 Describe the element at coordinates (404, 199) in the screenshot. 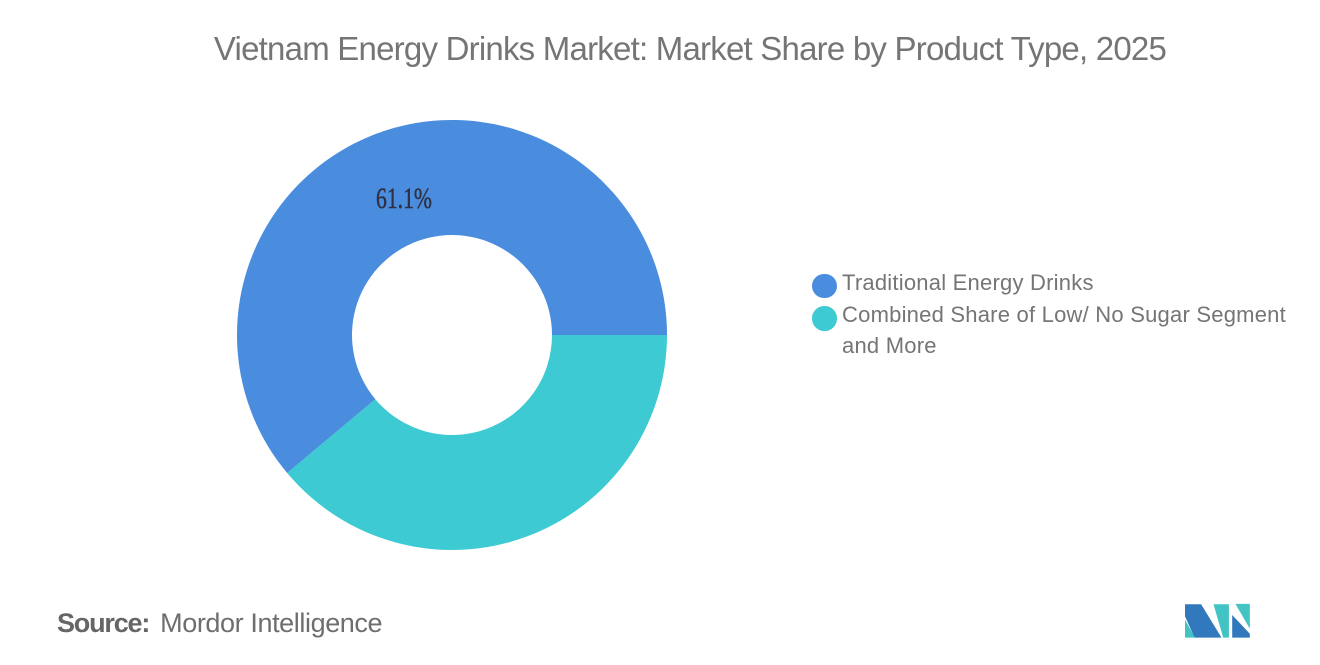

I see `svg-text: 61.1%` at that location.